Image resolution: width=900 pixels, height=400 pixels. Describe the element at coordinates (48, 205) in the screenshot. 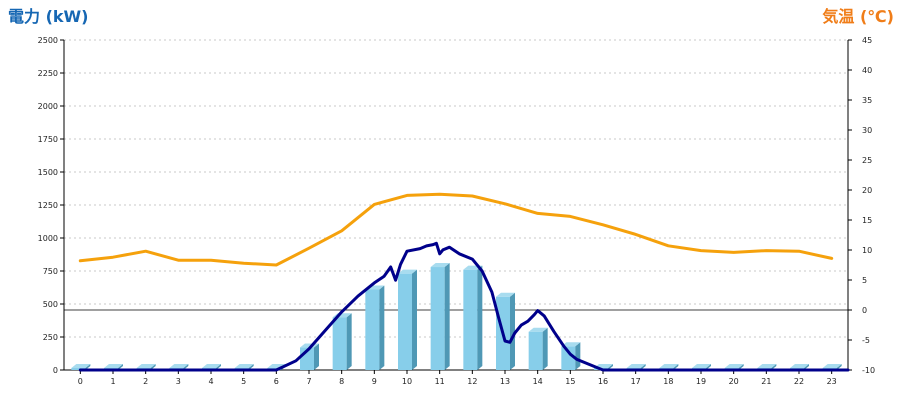

I see `left-tick-label: 1250` at that location.